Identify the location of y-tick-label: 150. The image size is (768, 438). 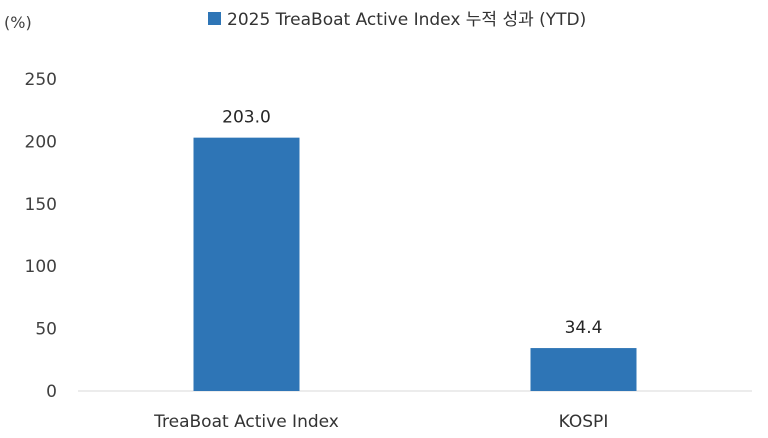
(41, 205).